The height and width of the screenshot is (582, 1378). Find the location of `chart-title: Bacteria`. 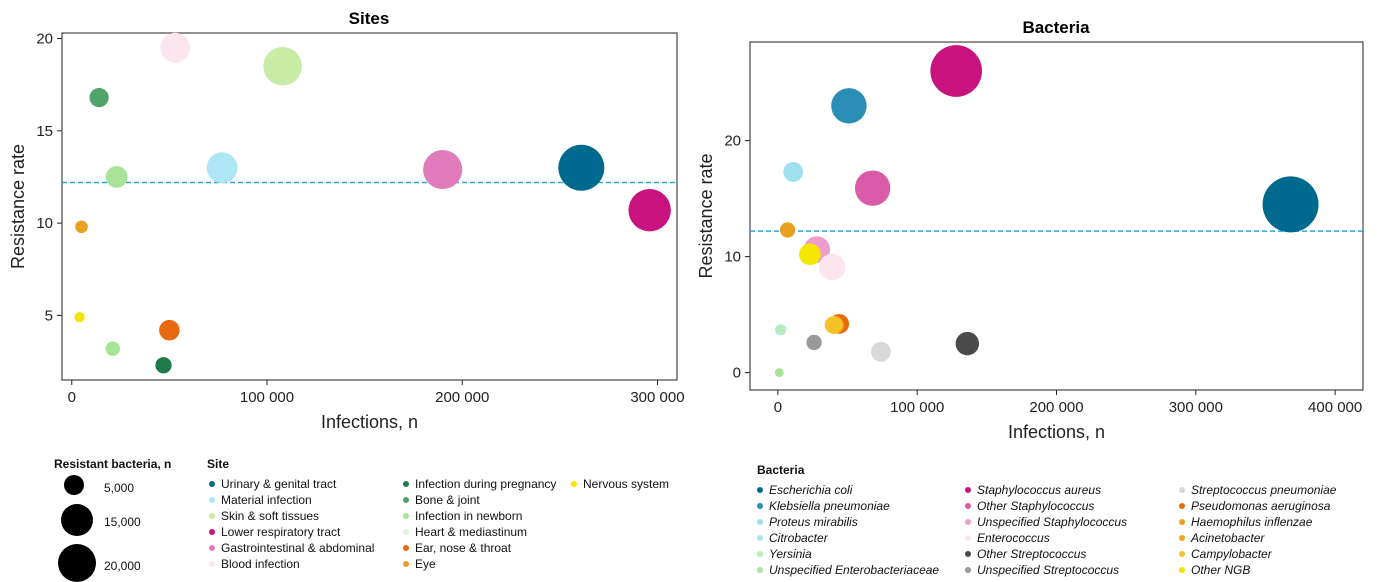

chart-title: Bacteria is located at coordinates (1056, 27).